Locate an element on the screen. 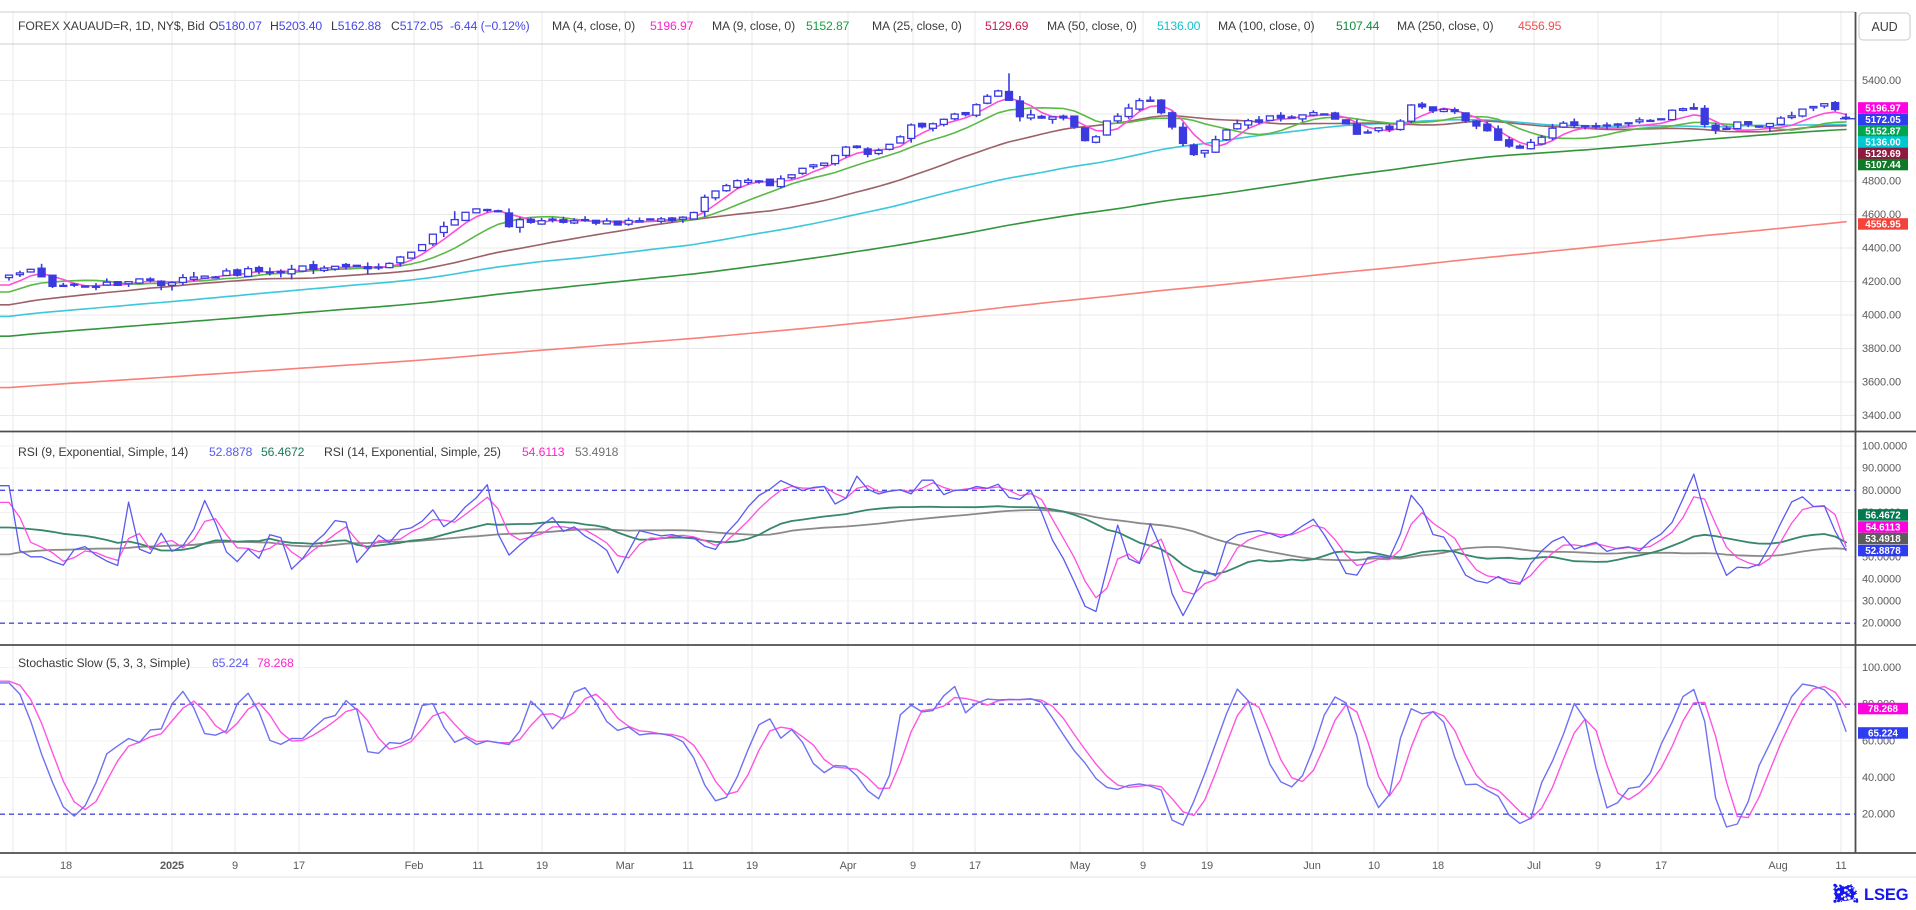  svg-text:Stochastic Slow (5, 3, 3, Simp: Stochastic Slow (5, 3, 3, Simple) is located at coordinates (104, 663).